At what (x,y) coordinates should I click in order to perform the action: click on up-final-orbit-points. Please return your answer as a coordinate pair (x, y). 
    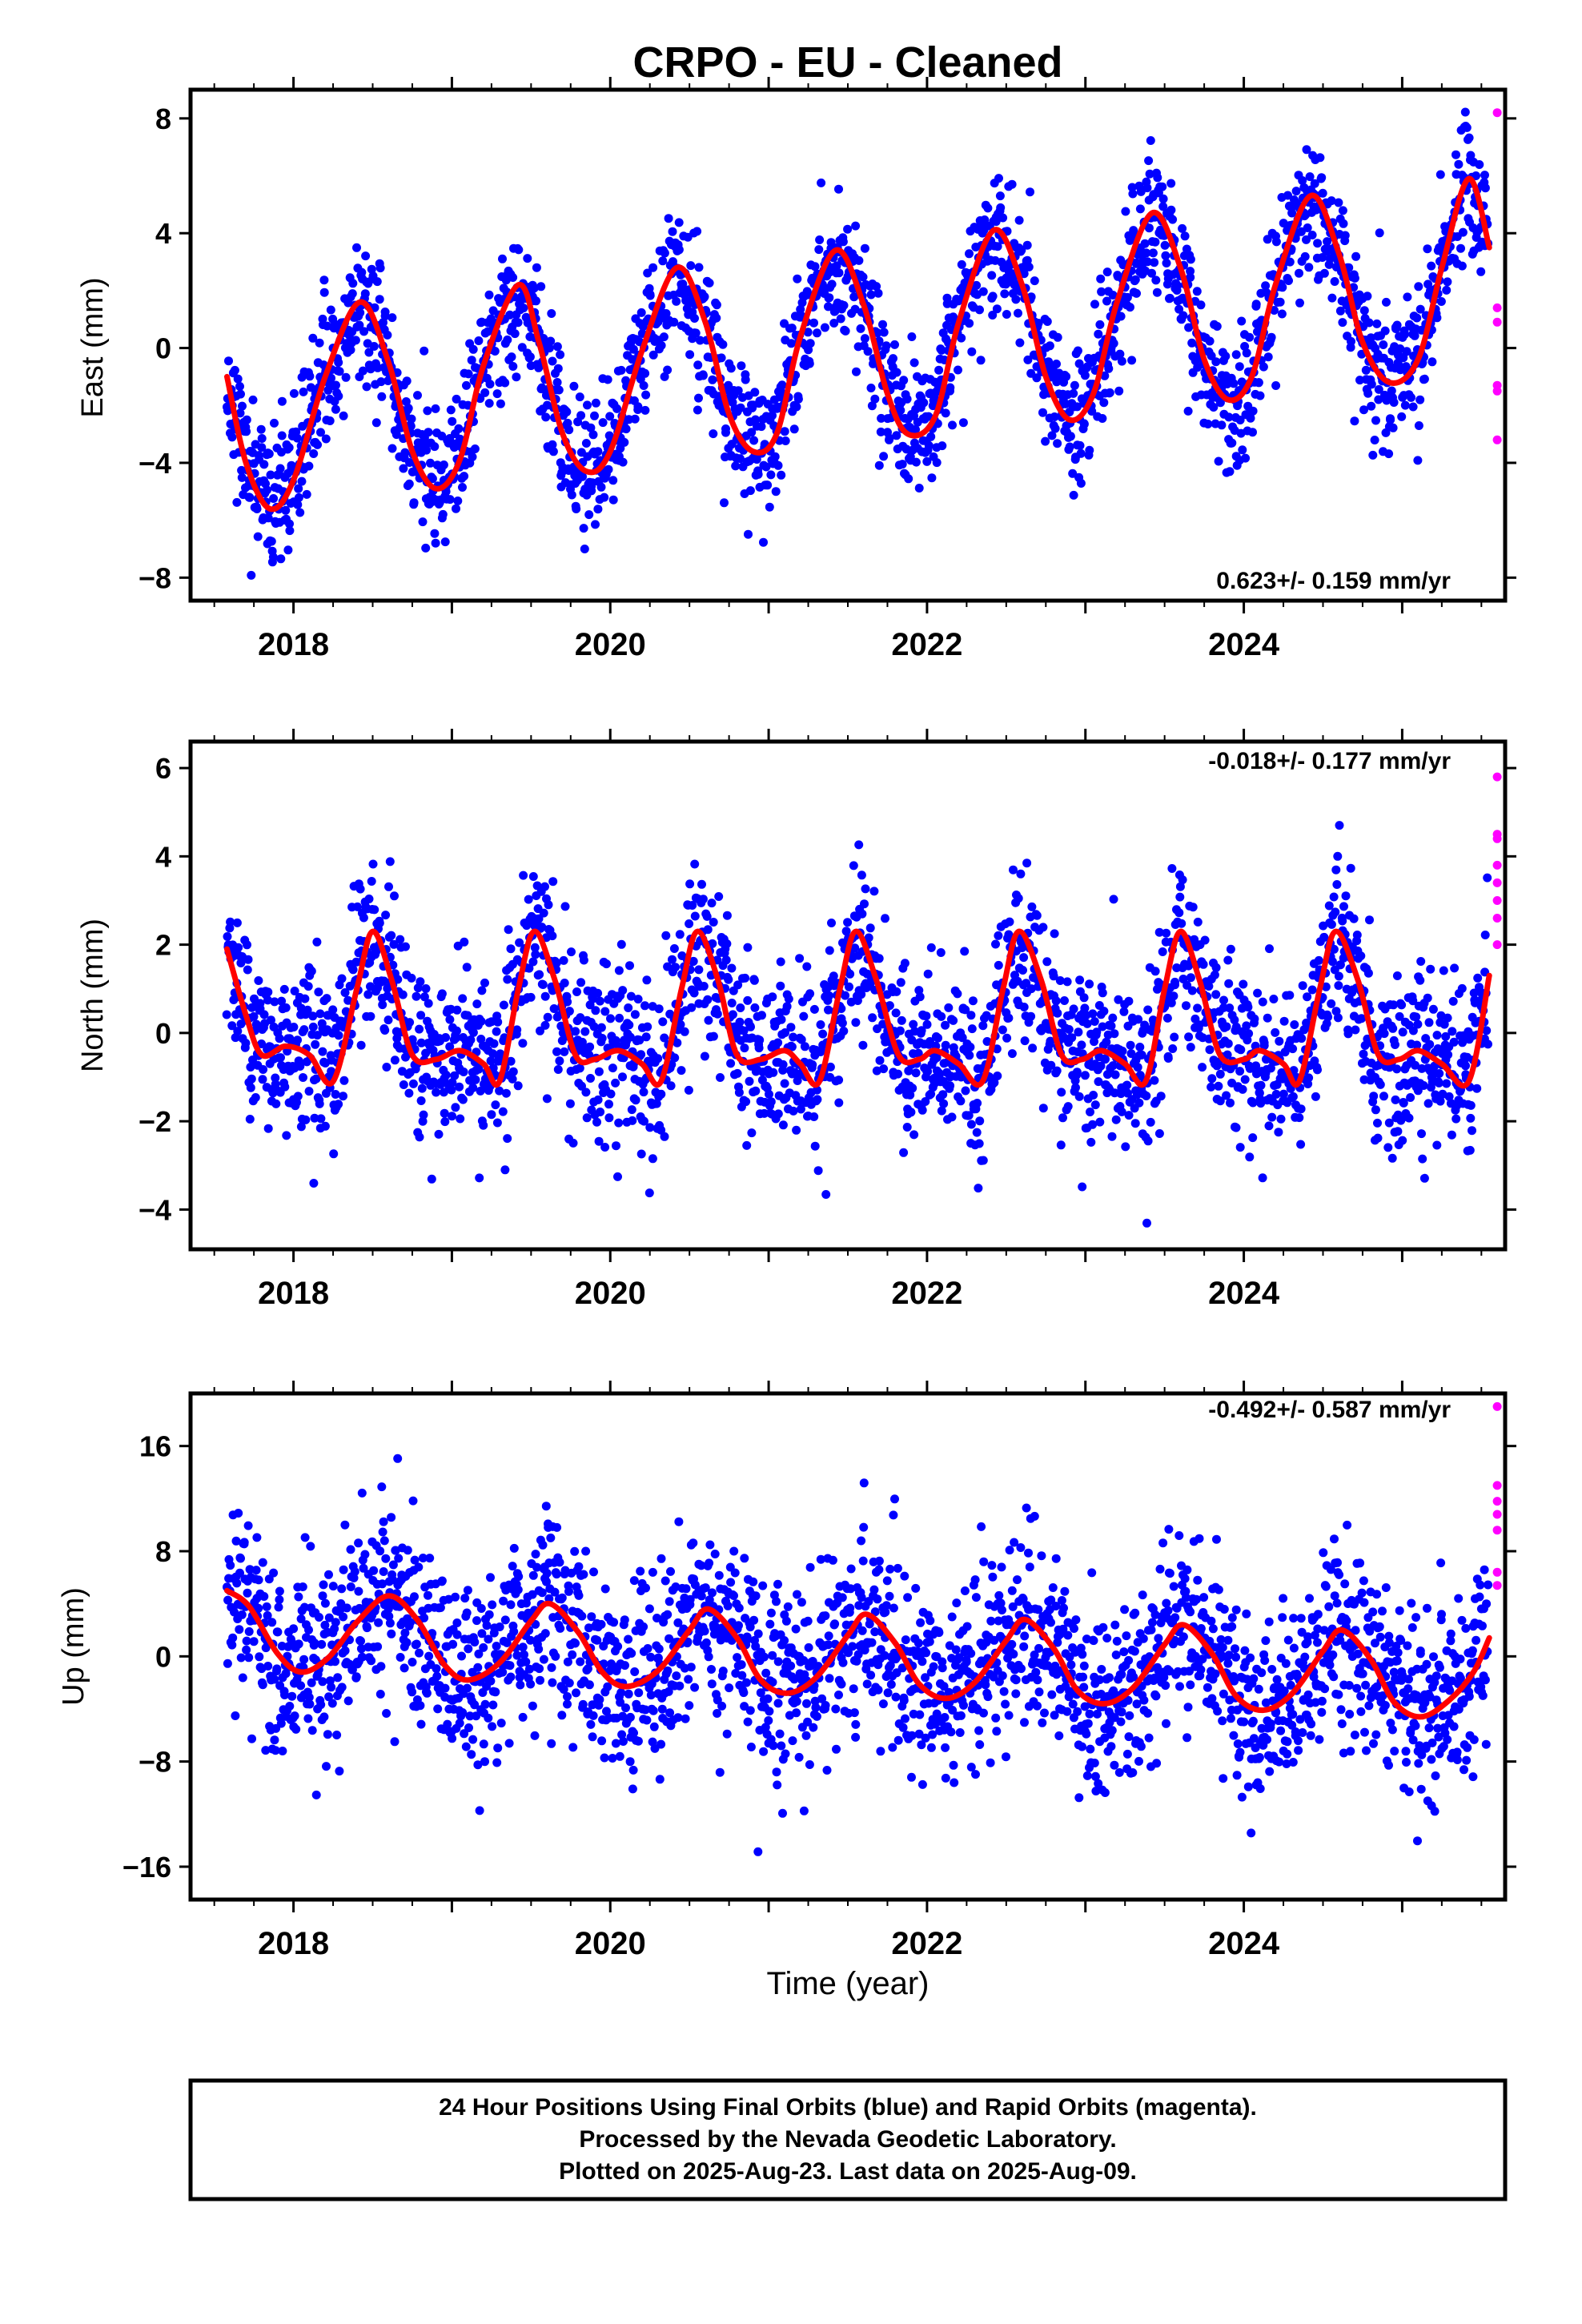
    Looking at the image, I should click on (858, 1655).